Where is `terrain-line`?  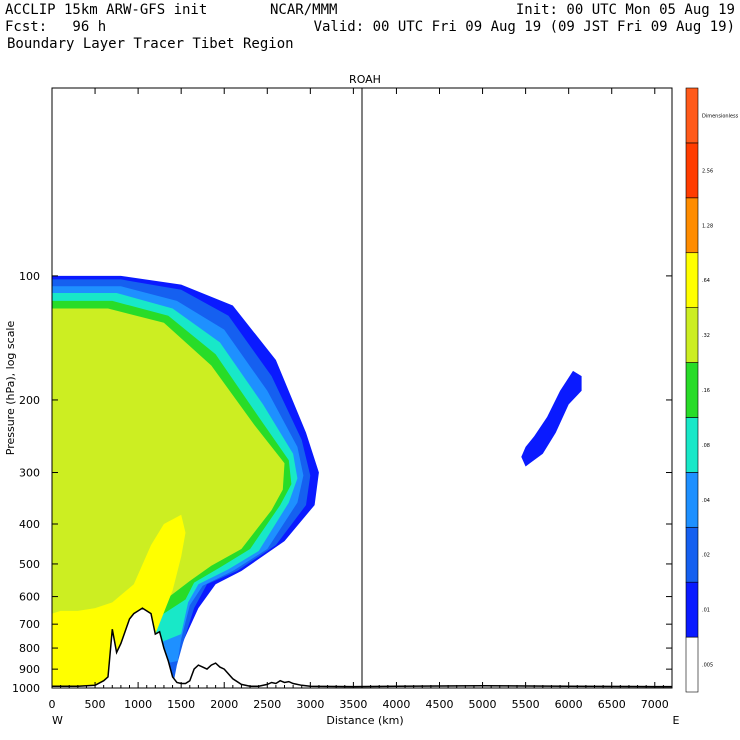 terrain-line is located at coordinates (362, 647).